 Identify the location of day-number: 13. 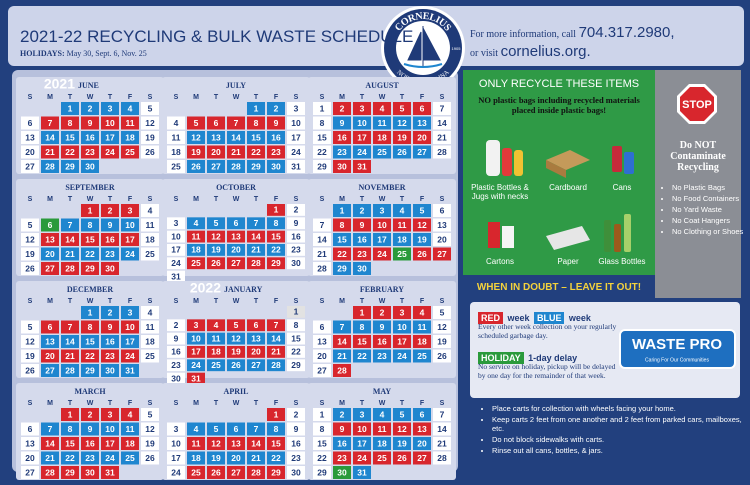
(30, 137).